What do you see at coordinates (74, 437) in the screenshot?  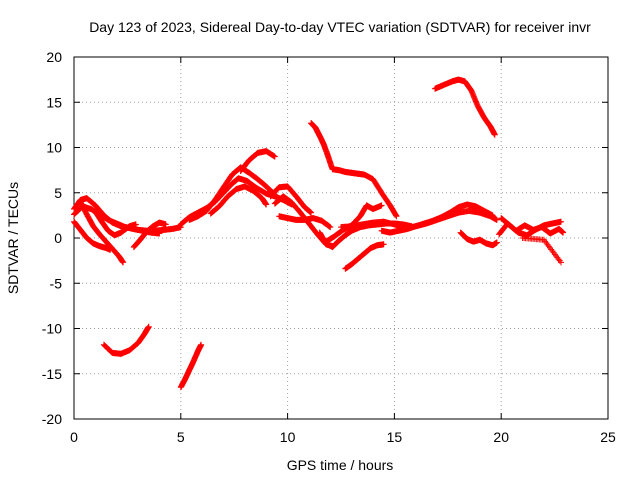 I see `x-tick-label: 0` at bounding box center [74, 437].